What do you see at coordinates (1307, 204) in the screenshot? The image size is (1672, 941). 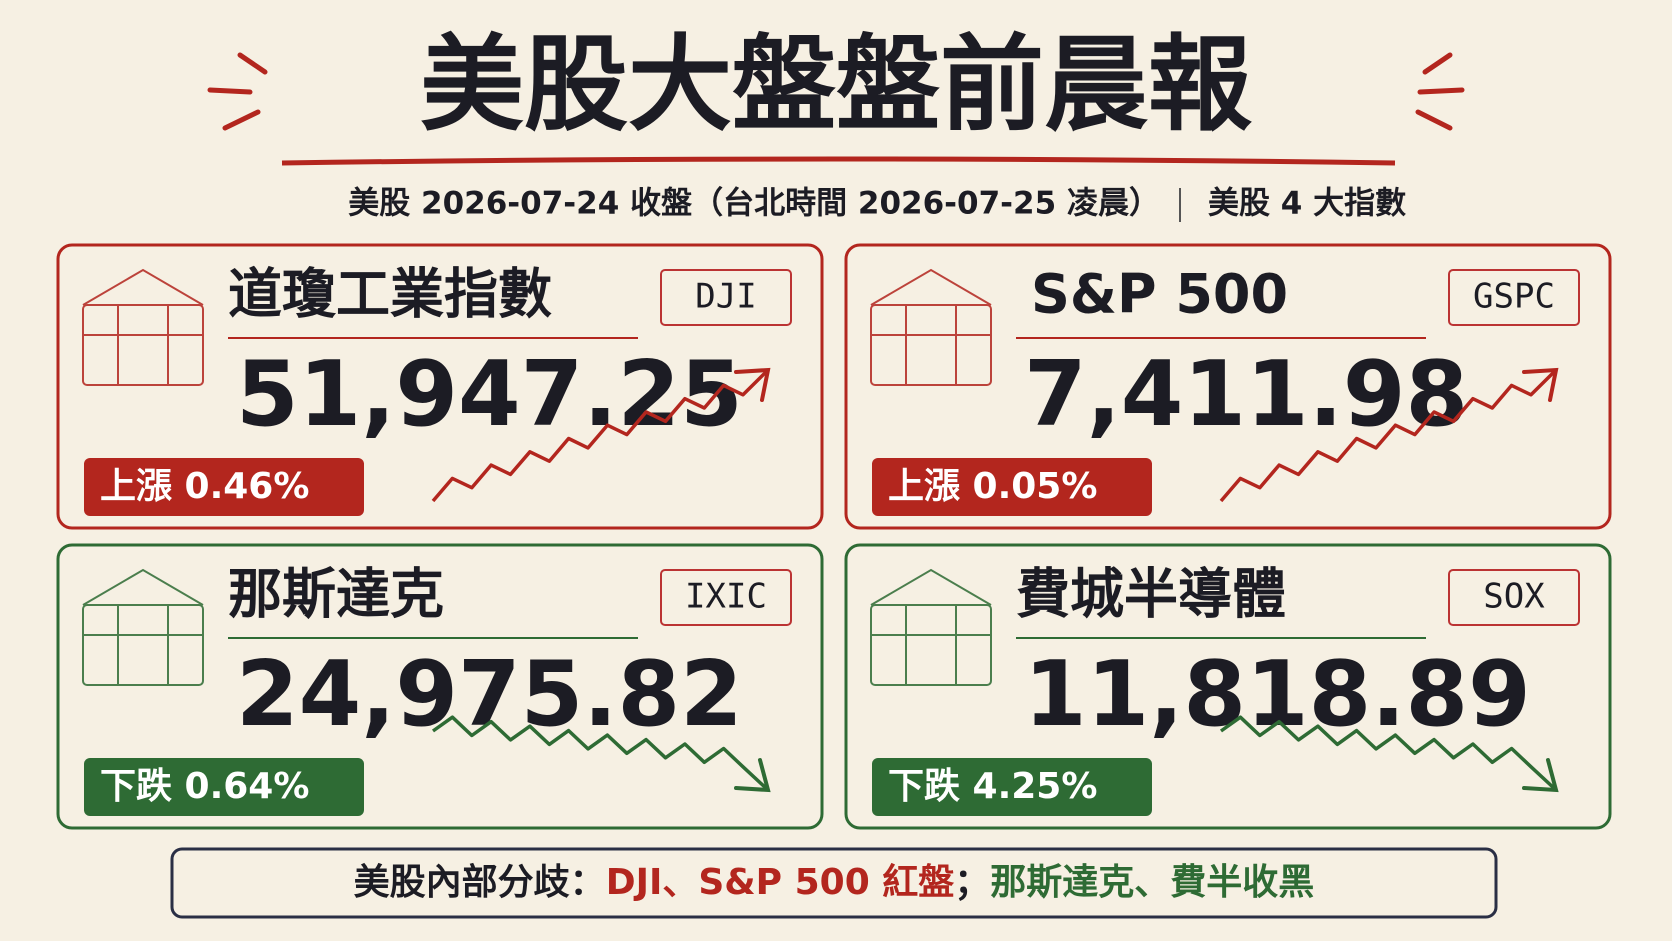 I see `subtitle-right: 美股 4 大指數` at bounding box center [1307, 204].